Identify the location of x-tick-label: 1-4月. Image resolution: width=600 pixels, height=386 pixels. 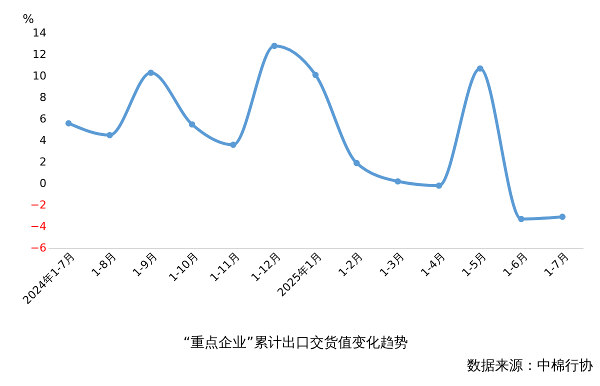
(433, 265).